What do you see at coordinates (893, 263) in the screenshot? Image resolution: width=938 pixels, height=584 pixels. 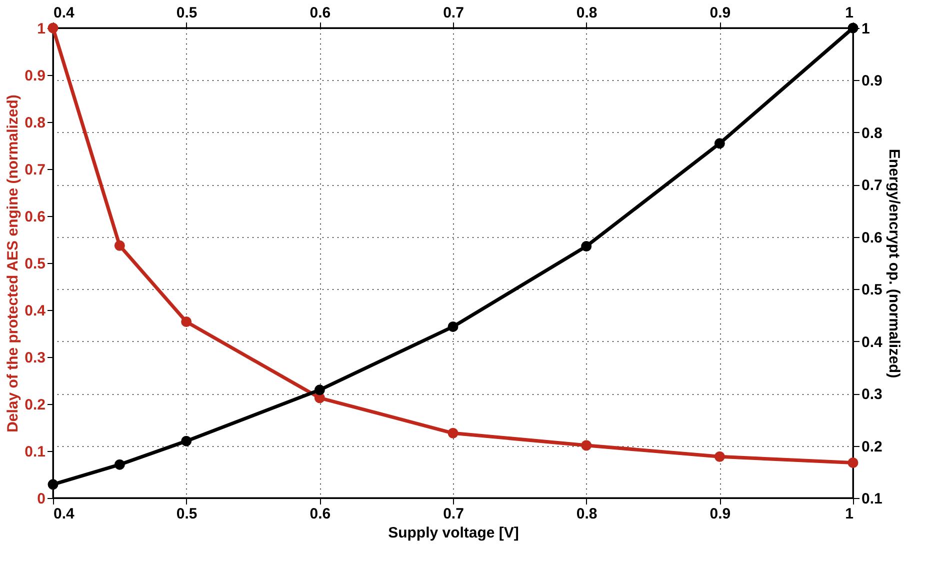 I see `y2-axis-title: Energy/encrypt op. (normalized)` at bounding box center [893, 263].